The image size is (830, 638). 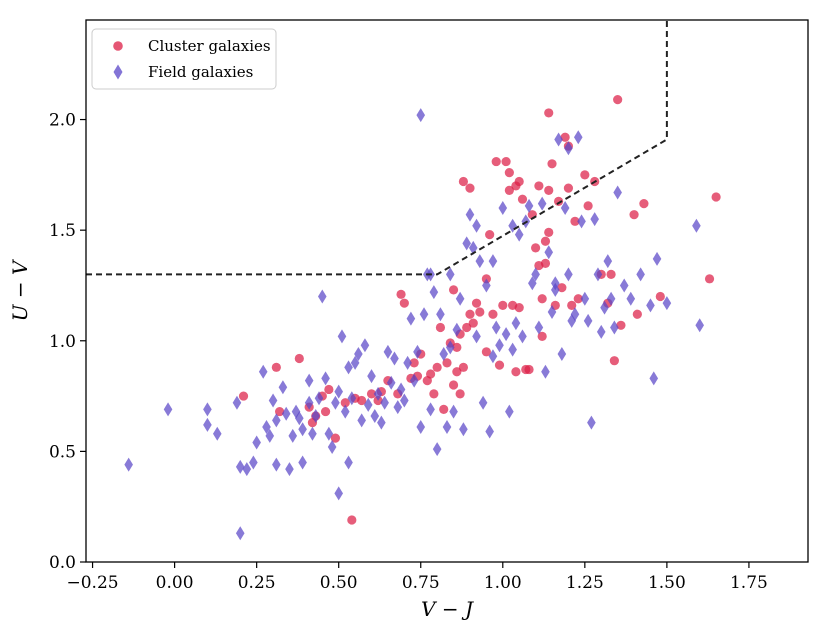 I want to click on x-tick-label: 0.50, so click(x=339, y=583).